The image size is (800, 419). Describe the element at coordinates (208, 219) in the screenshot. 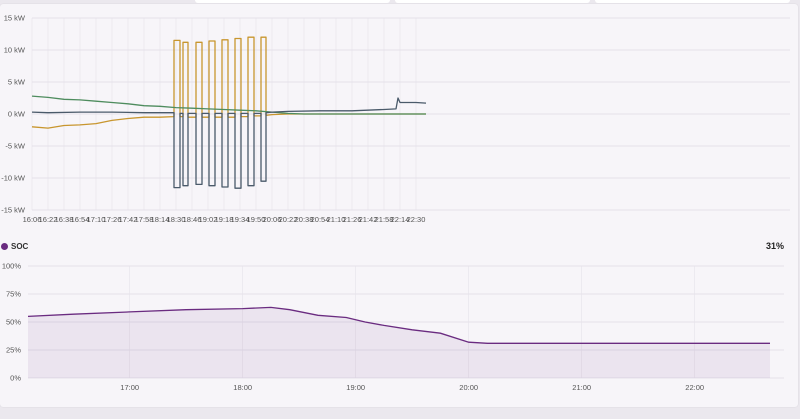

I see `power-x-tick: 19:02` at that location.